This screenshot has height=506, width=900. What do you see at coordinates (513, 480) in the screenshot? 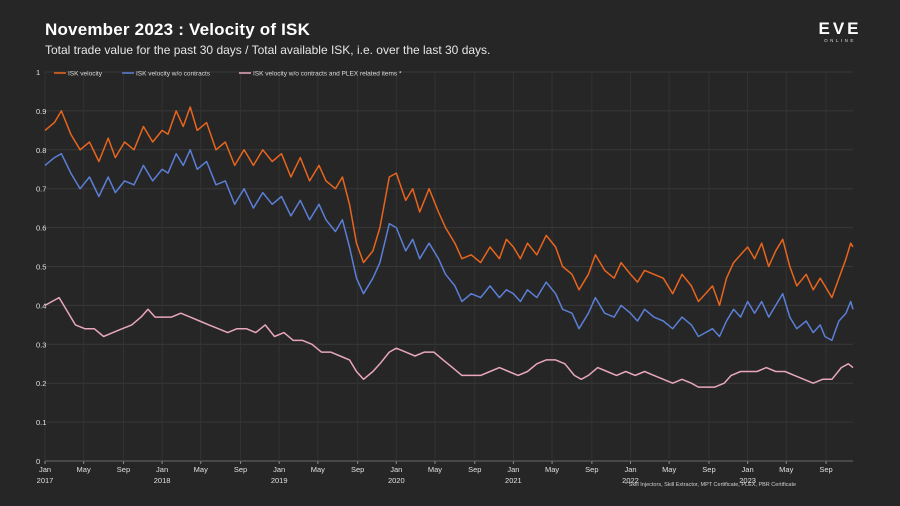
I see `x-tick-year-label: 2021` at bounding box center [513, 480].